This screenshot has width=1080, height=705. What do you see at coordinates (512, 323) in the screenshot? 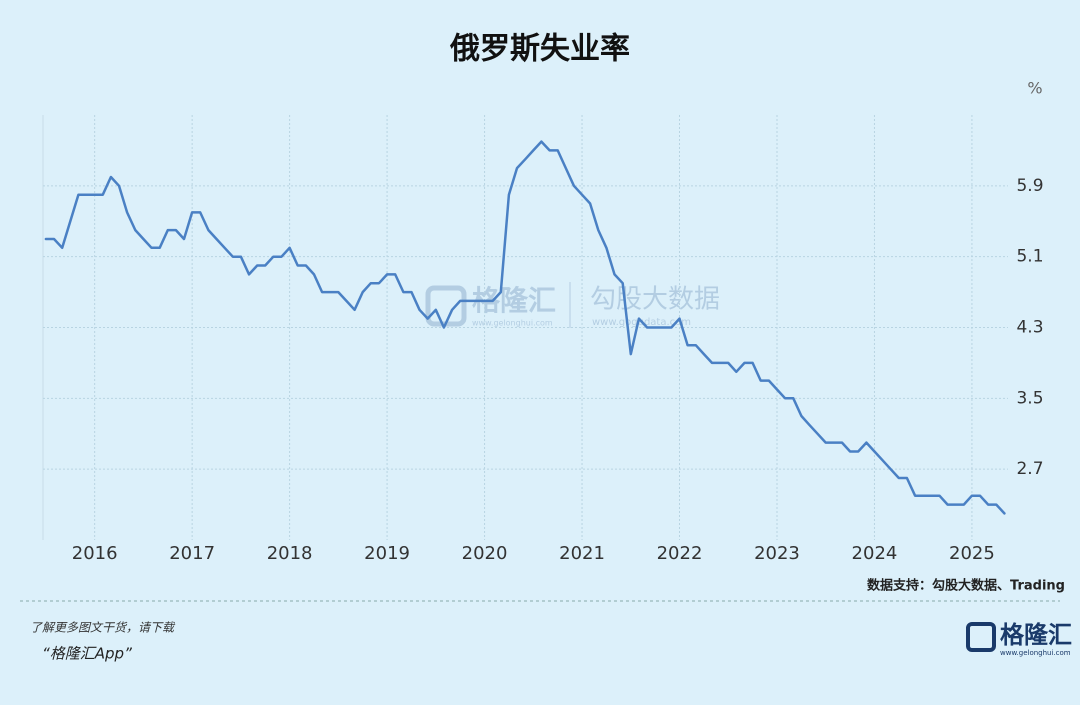
I see `watermark-left-url: www.gelonghui.com` at bounding box center [512, 323].